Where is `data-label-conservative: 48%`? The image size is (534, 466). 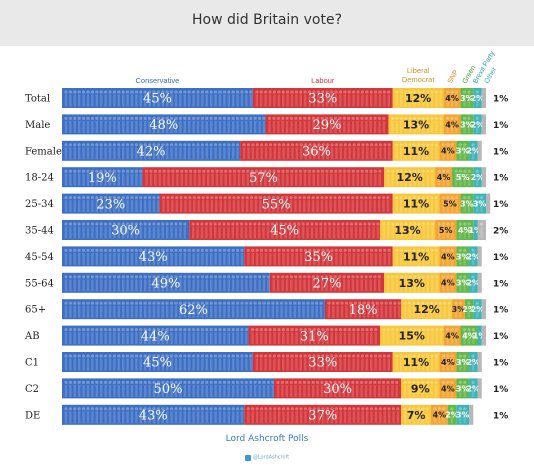
data-label-conservative: 48% is located at coordinates (163, 125).